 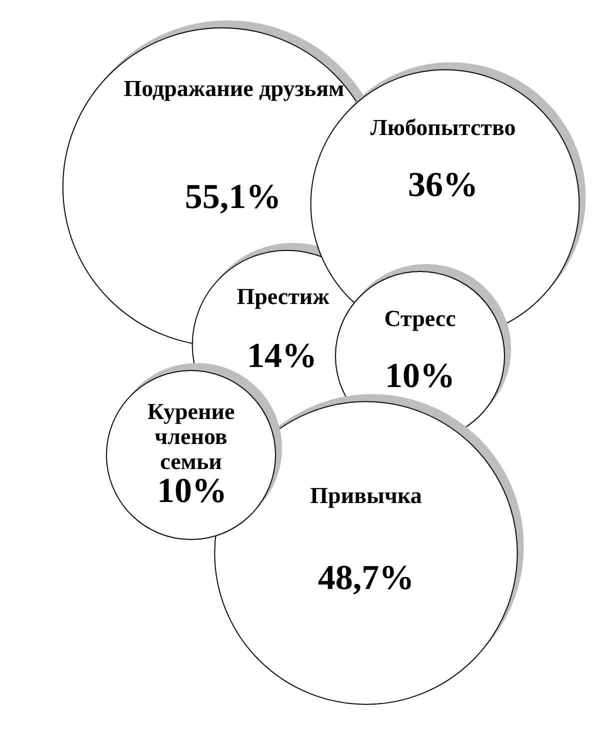 What do you see at coordinates (443, 184) in the screenshot?
I see `data-label: 36%` at bounding box center [443, 184].